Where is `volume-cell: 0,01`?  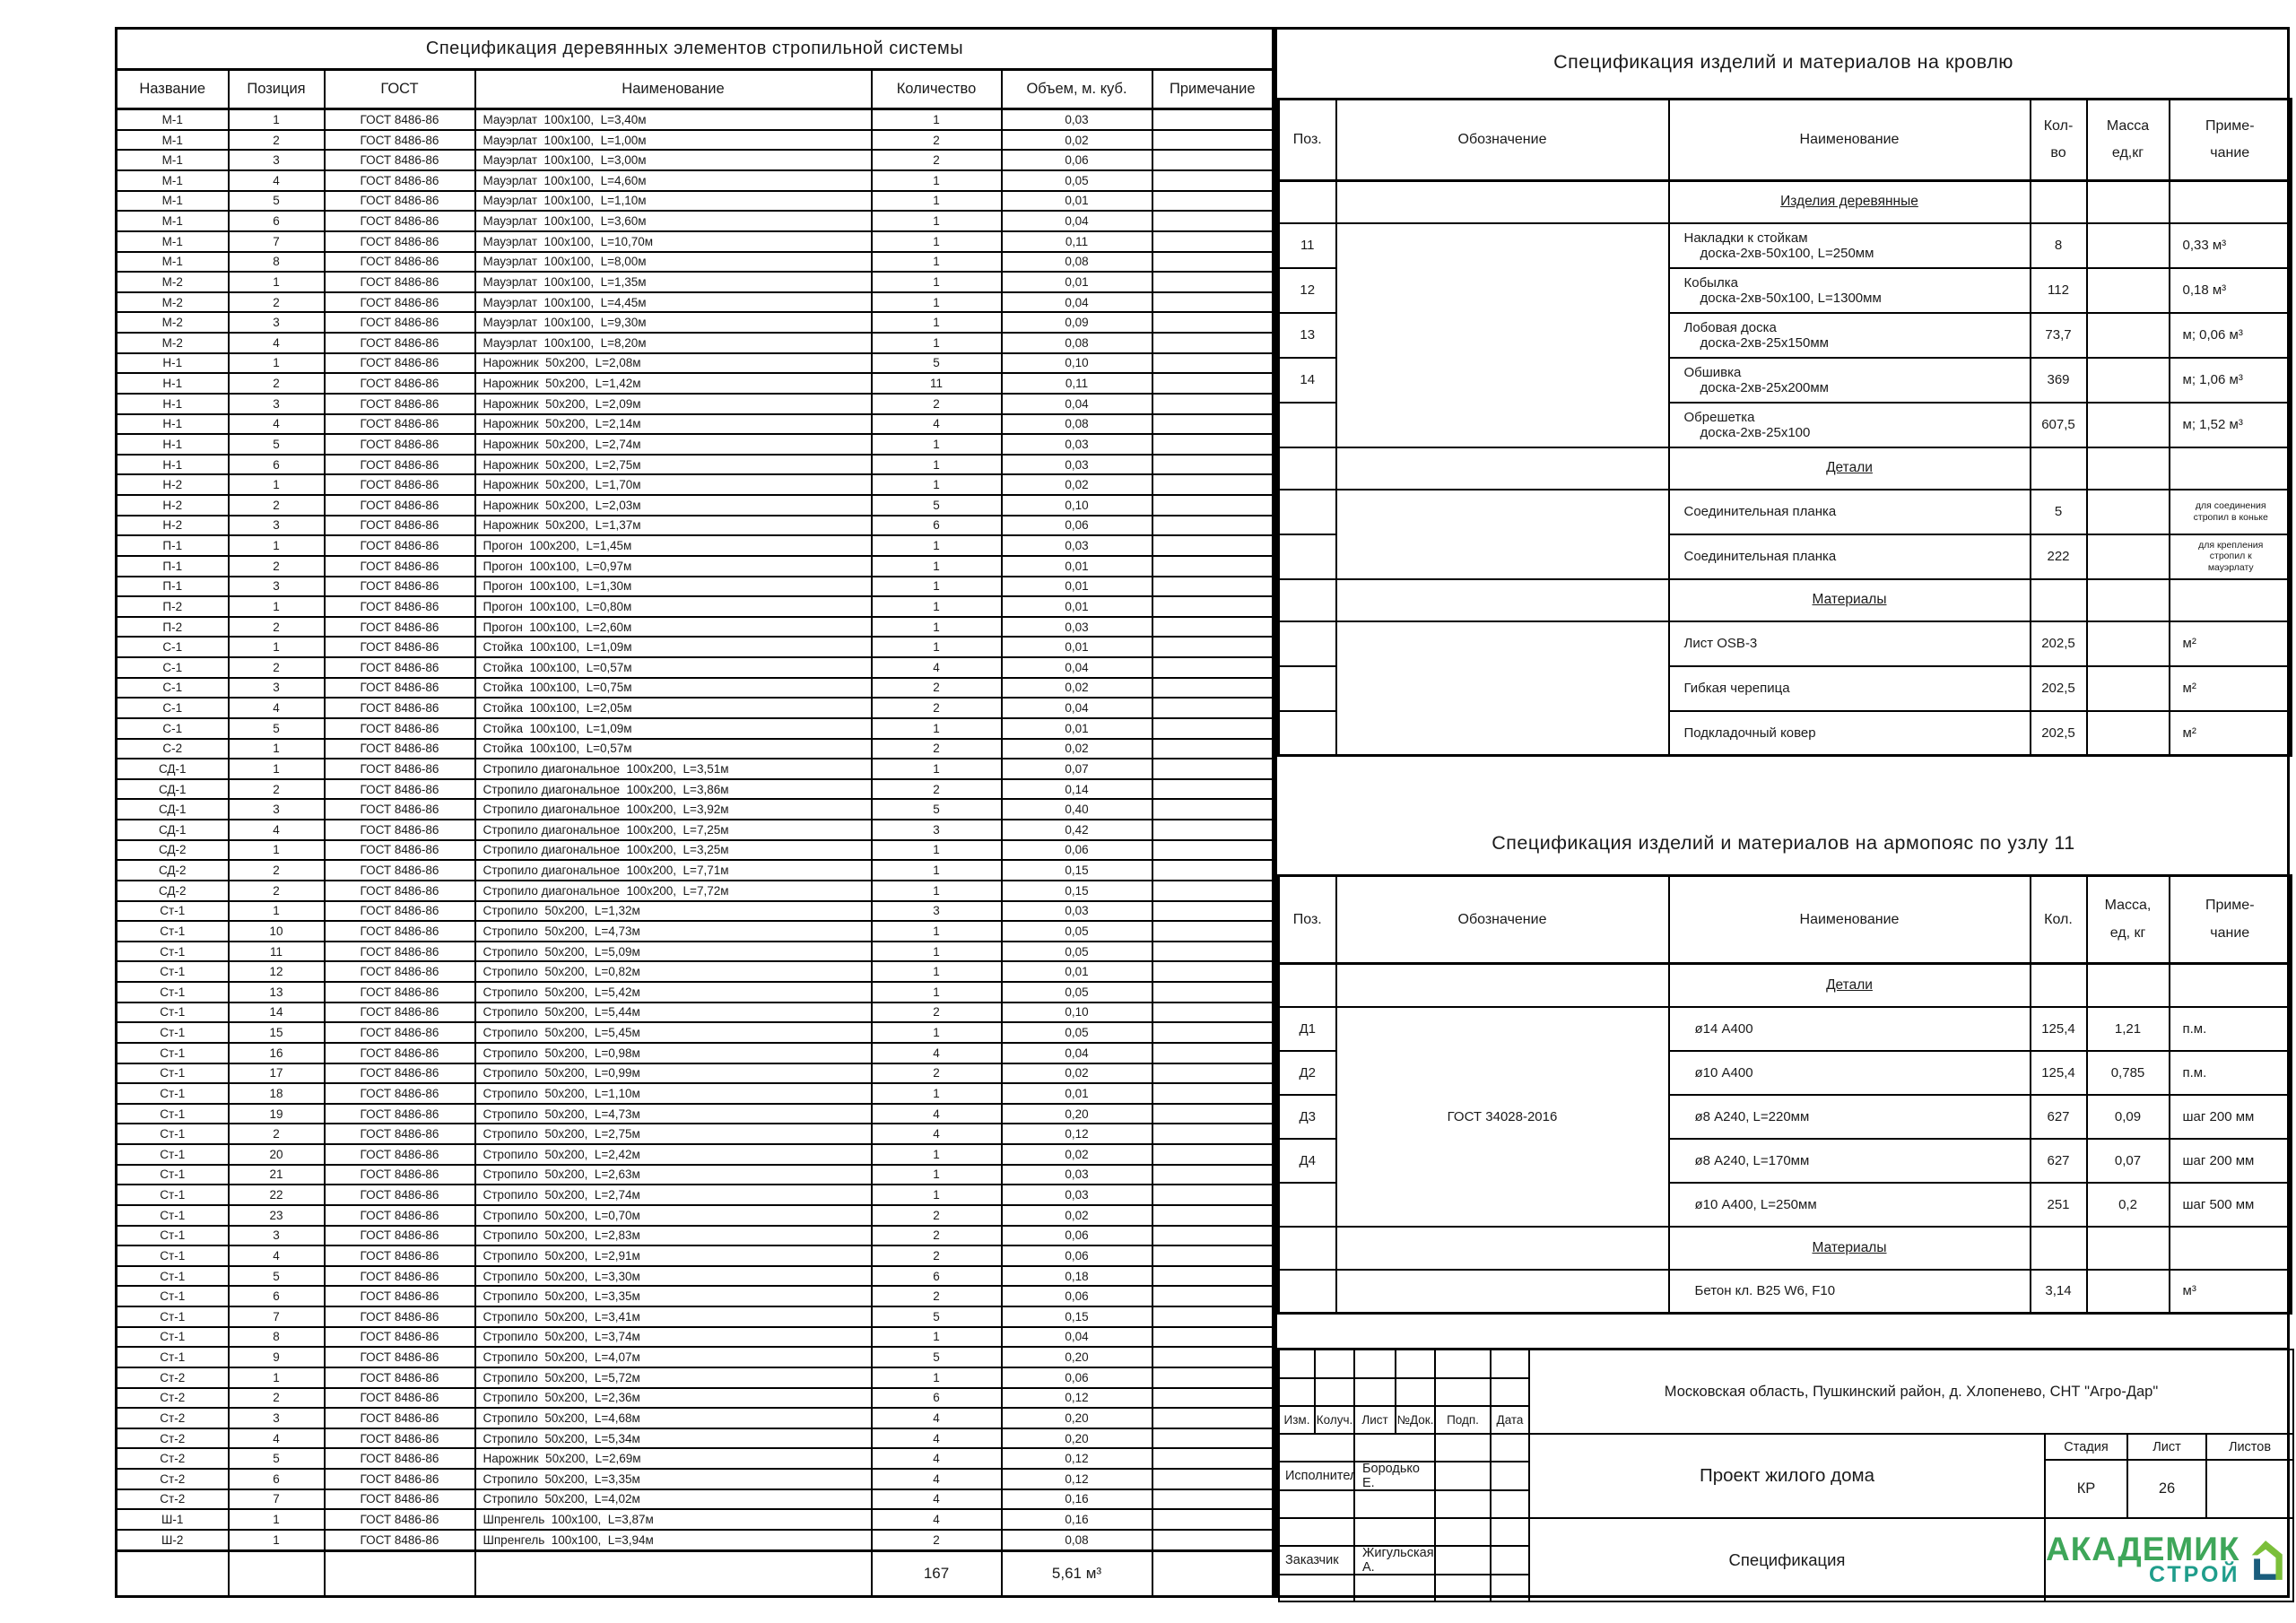 volume-cell: 0,01 is located at coordinates (1076, 1093).